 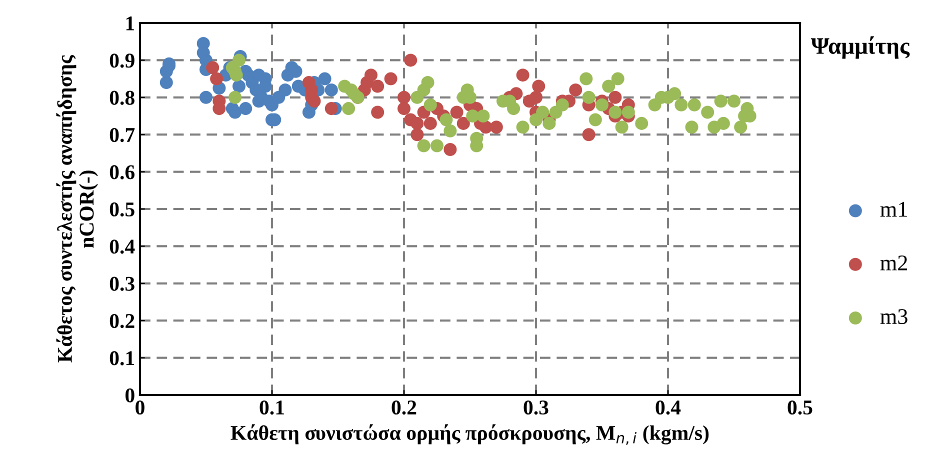 What do you see at coordinates (404, 407) in the screenshot?
I see `x-tick-label: 0.2` at bounding box center [404, 407].